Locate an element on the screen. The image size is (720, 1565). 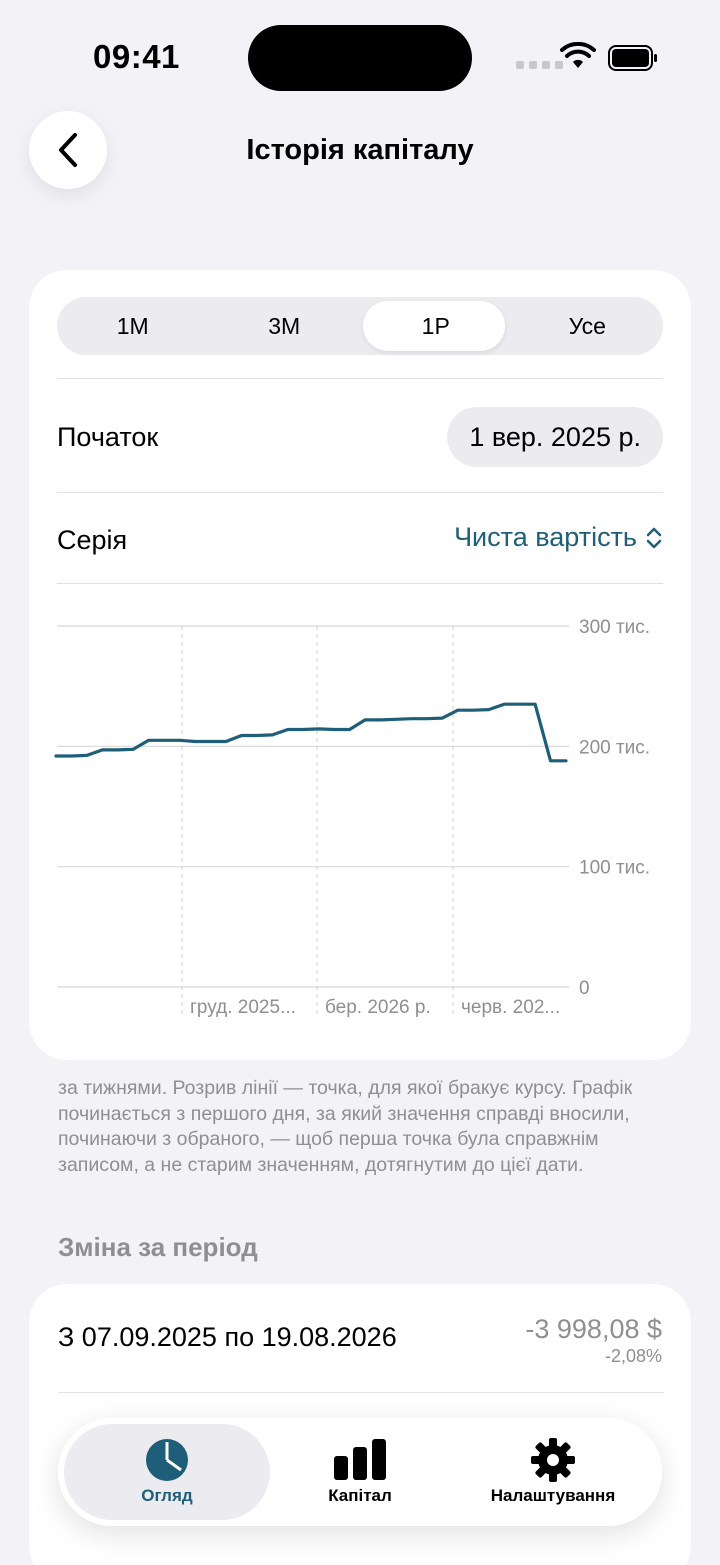
series-value: Чиста вартість is located at coordinates (545, 537).